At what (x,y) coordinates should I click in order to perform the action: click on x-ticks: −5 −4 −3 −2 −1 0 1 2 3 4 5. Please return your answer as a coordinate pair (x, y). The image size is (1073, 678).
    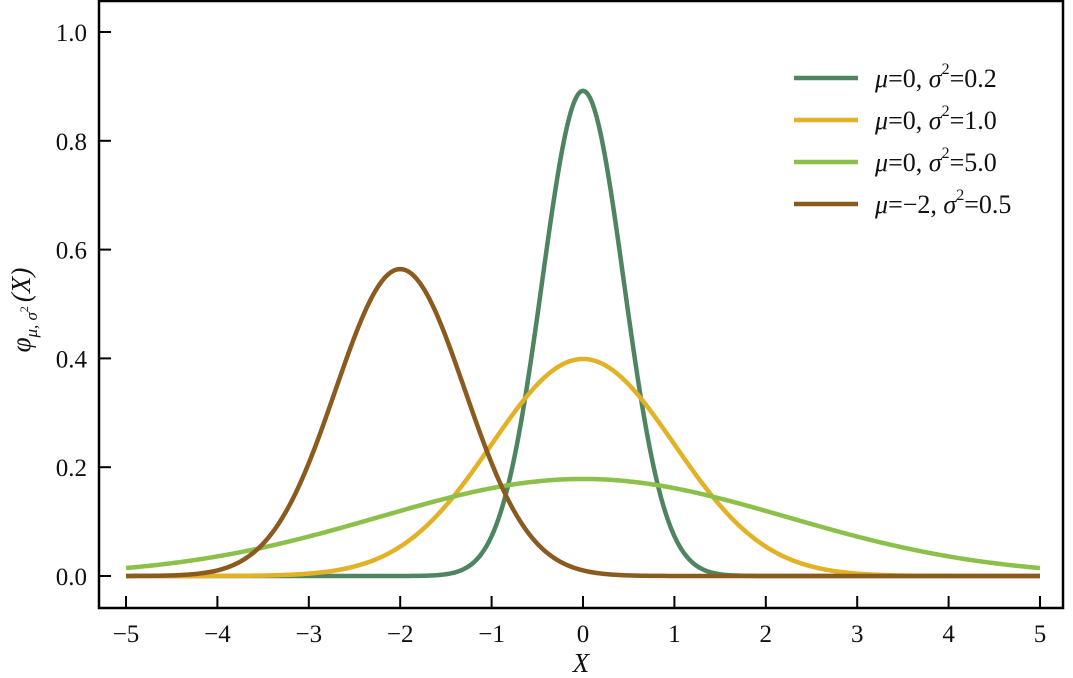
    Looking at the image, I should click on (580, 622).